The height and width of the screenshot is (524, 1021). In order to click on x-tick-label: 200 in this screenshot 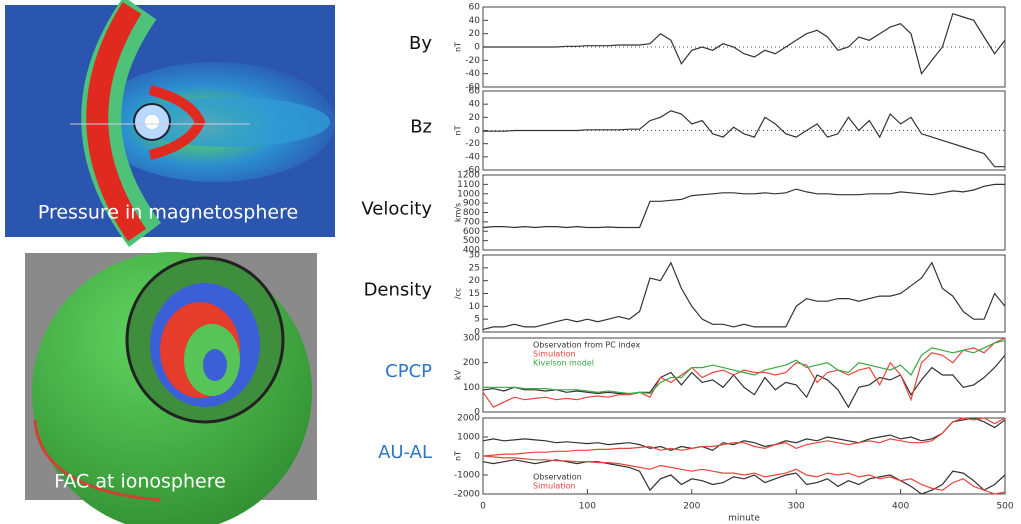, I will do `click(691, 507)`.